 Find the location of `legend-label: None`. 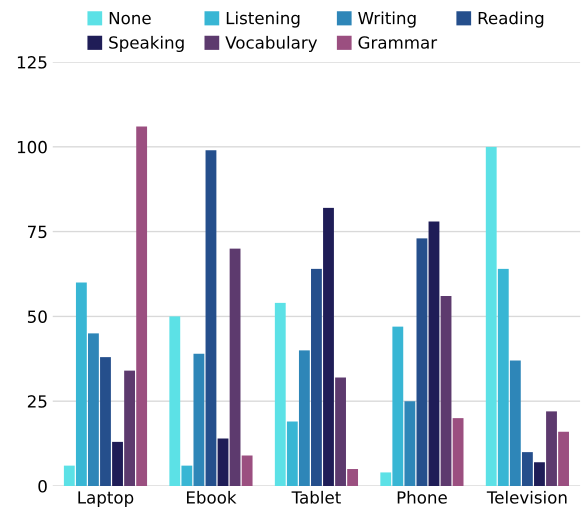

legend-label: None is located at coordinates (130, 18).